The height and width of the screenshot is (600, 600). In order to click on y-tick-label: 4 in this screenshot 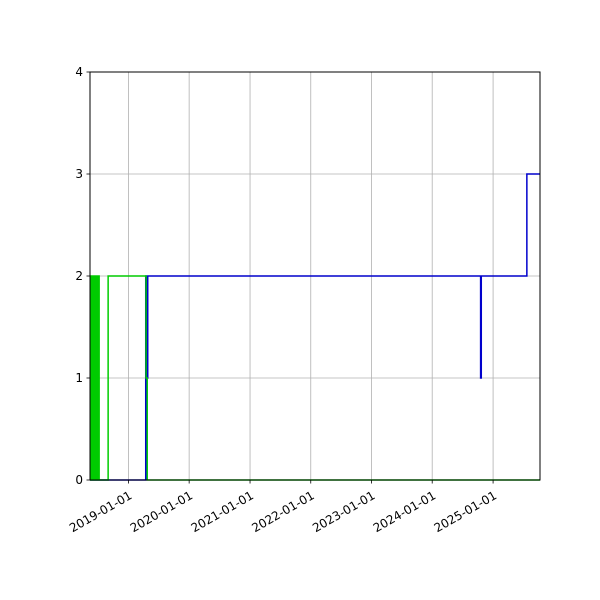, I will do `click(79, 72)`.